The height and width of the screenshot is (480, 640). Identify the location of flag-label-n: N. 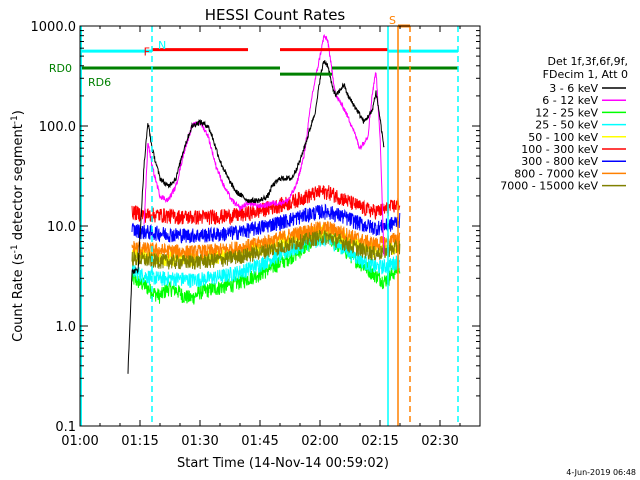
(162, 45).